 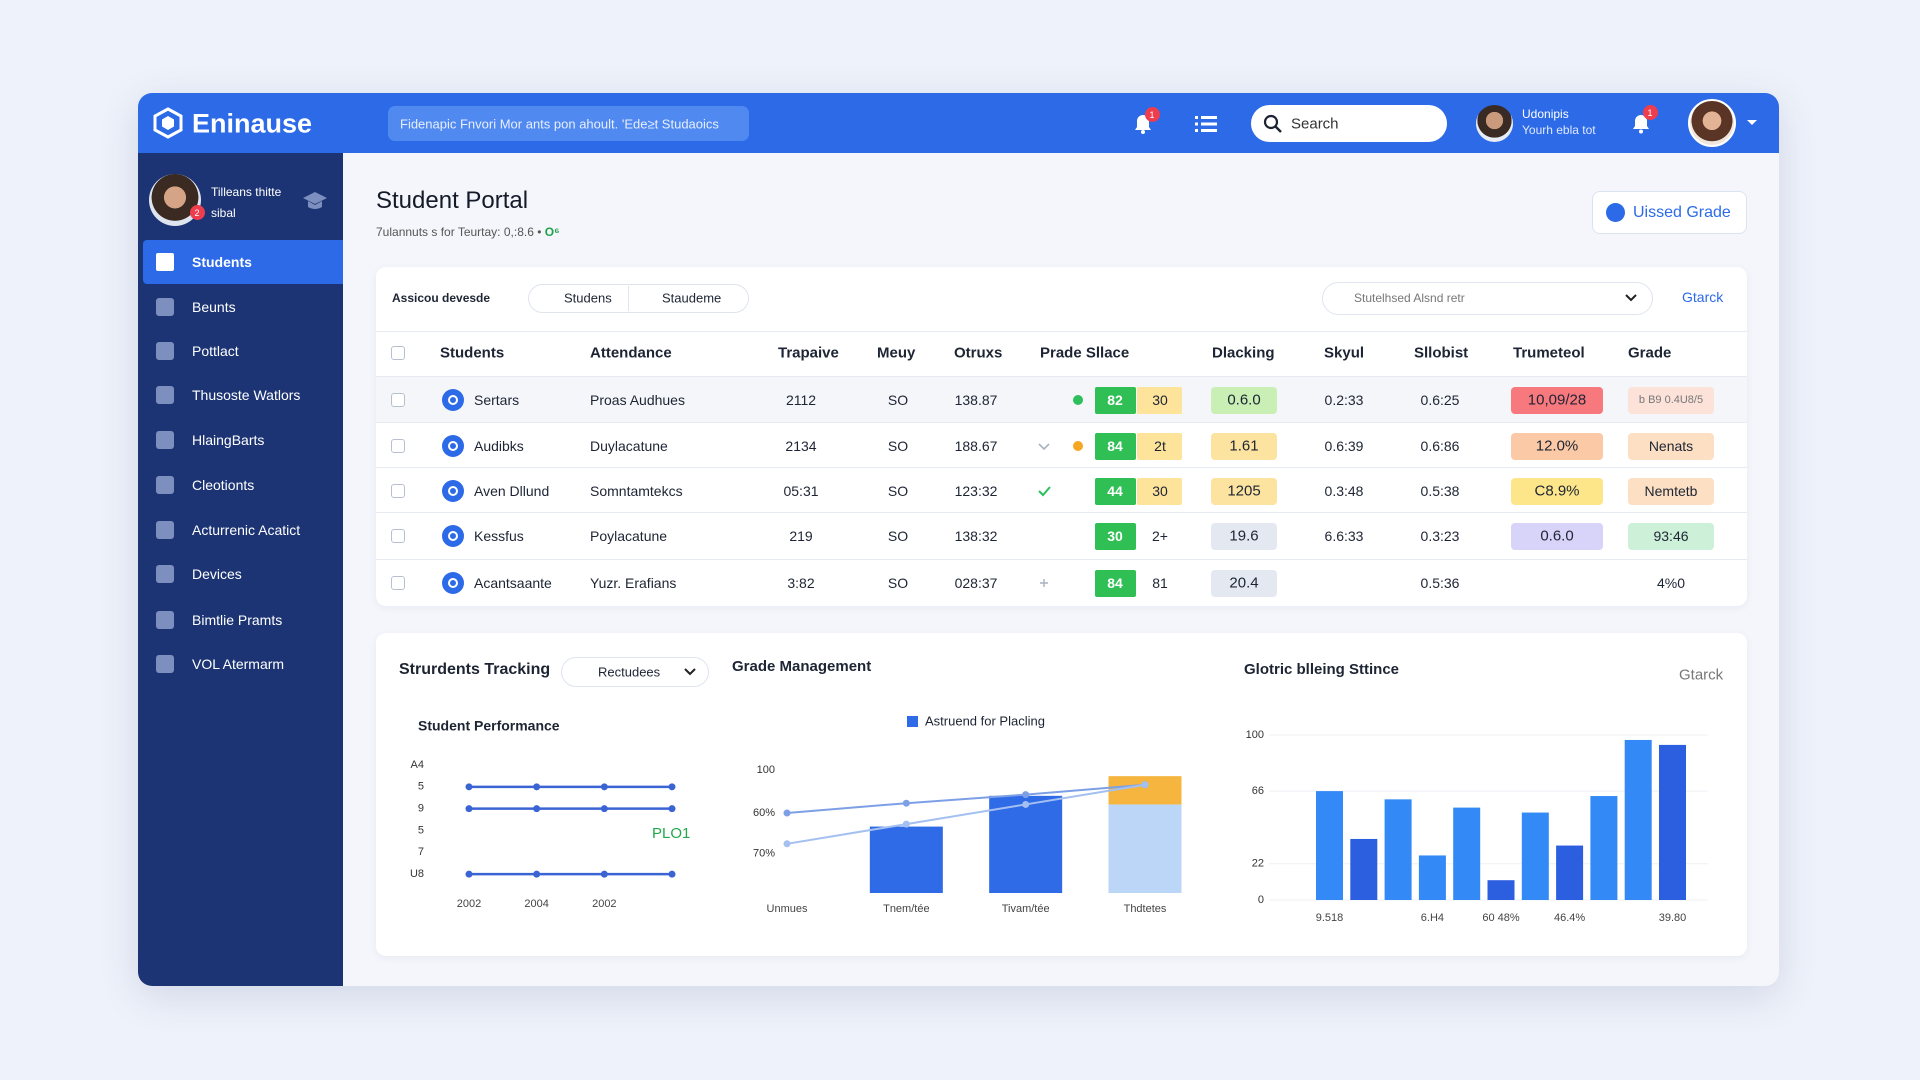 What do you see at coordinates (1559, 130) in the screenshot?
I see `user-sub: Yourh ebla tot` at bounding box center [1559, 130].